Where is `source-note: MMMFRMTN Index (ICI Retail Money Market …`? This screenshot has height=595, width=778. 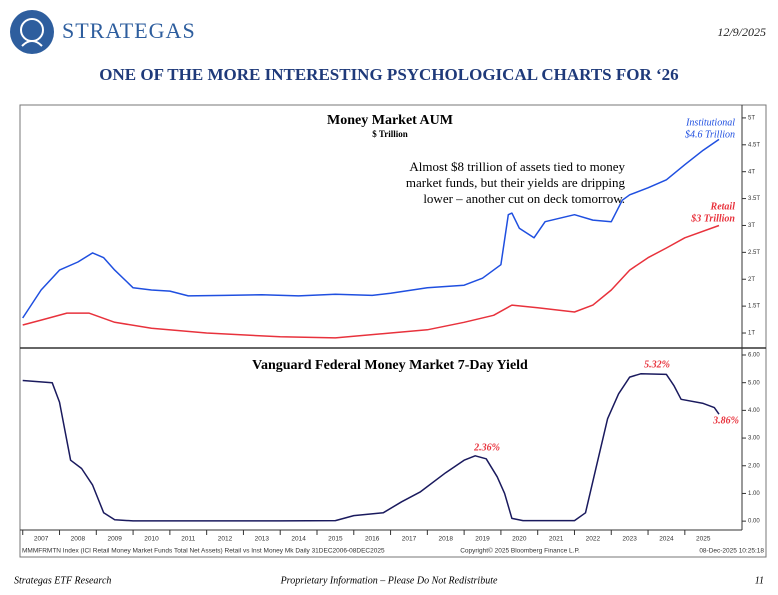 source-note: MMMFRMTN Index (ICI Retail Money Market … is located at coordinates (203, 551).